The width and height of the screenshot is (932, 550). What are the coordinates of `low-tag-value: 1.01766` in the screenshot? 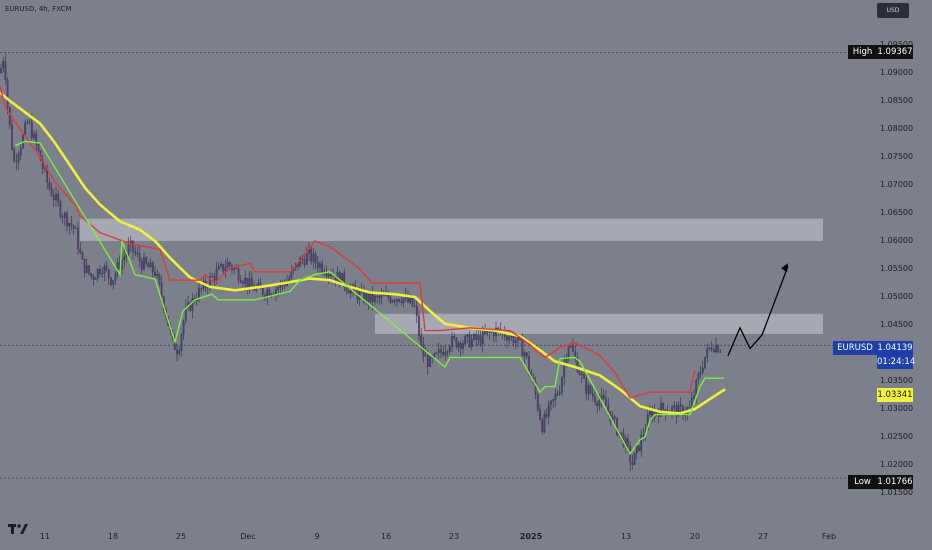 It's located at (895, 482).